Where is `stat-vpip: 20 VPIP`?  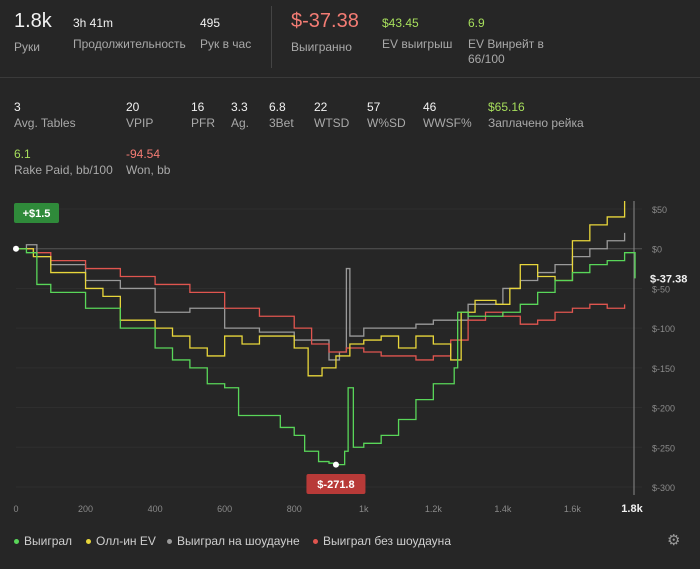
stat-vpip: 20 VPIP is located at coordinates (139, 115).